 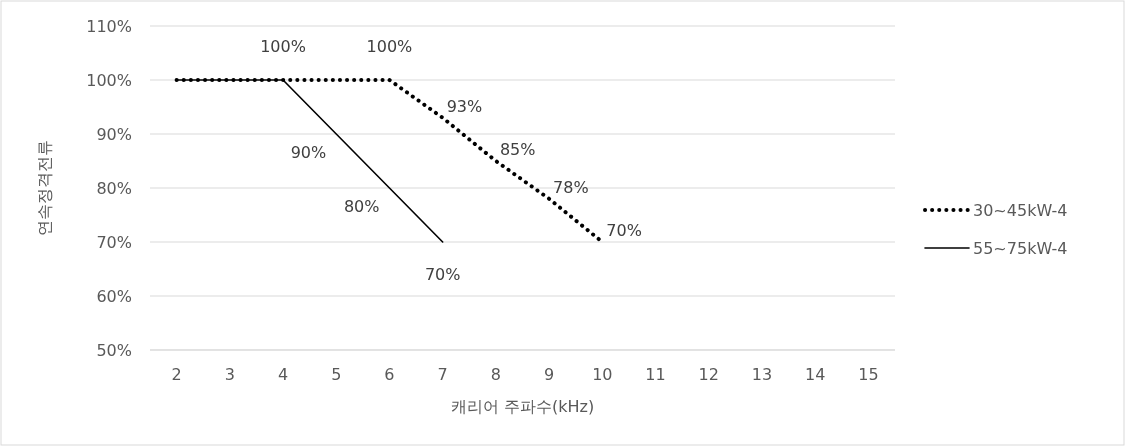 What do you see at coordinates (442, 374) in the screenshot?
I see `x-tick-label: 7` at bounding box center [442, 374].